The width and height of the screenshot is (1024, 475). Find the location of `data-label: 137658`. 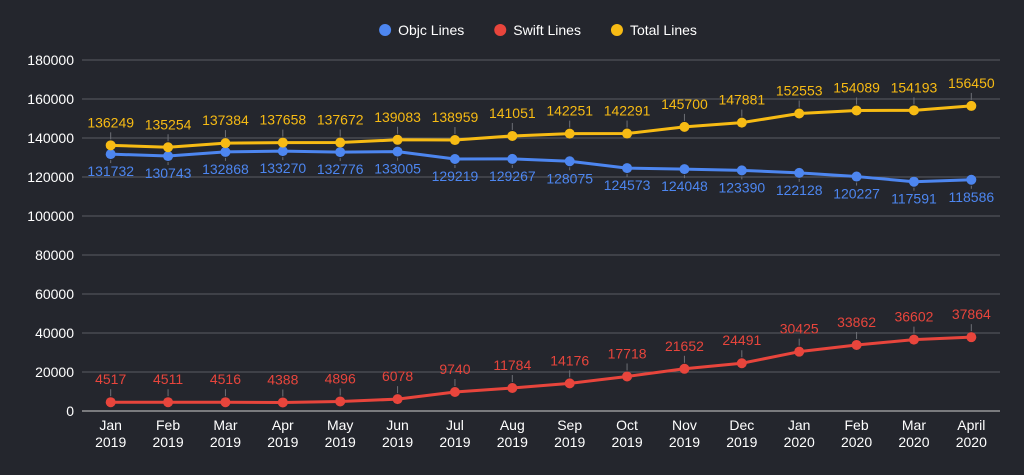

data-label: 137658 is located at coordinates (282, 120).